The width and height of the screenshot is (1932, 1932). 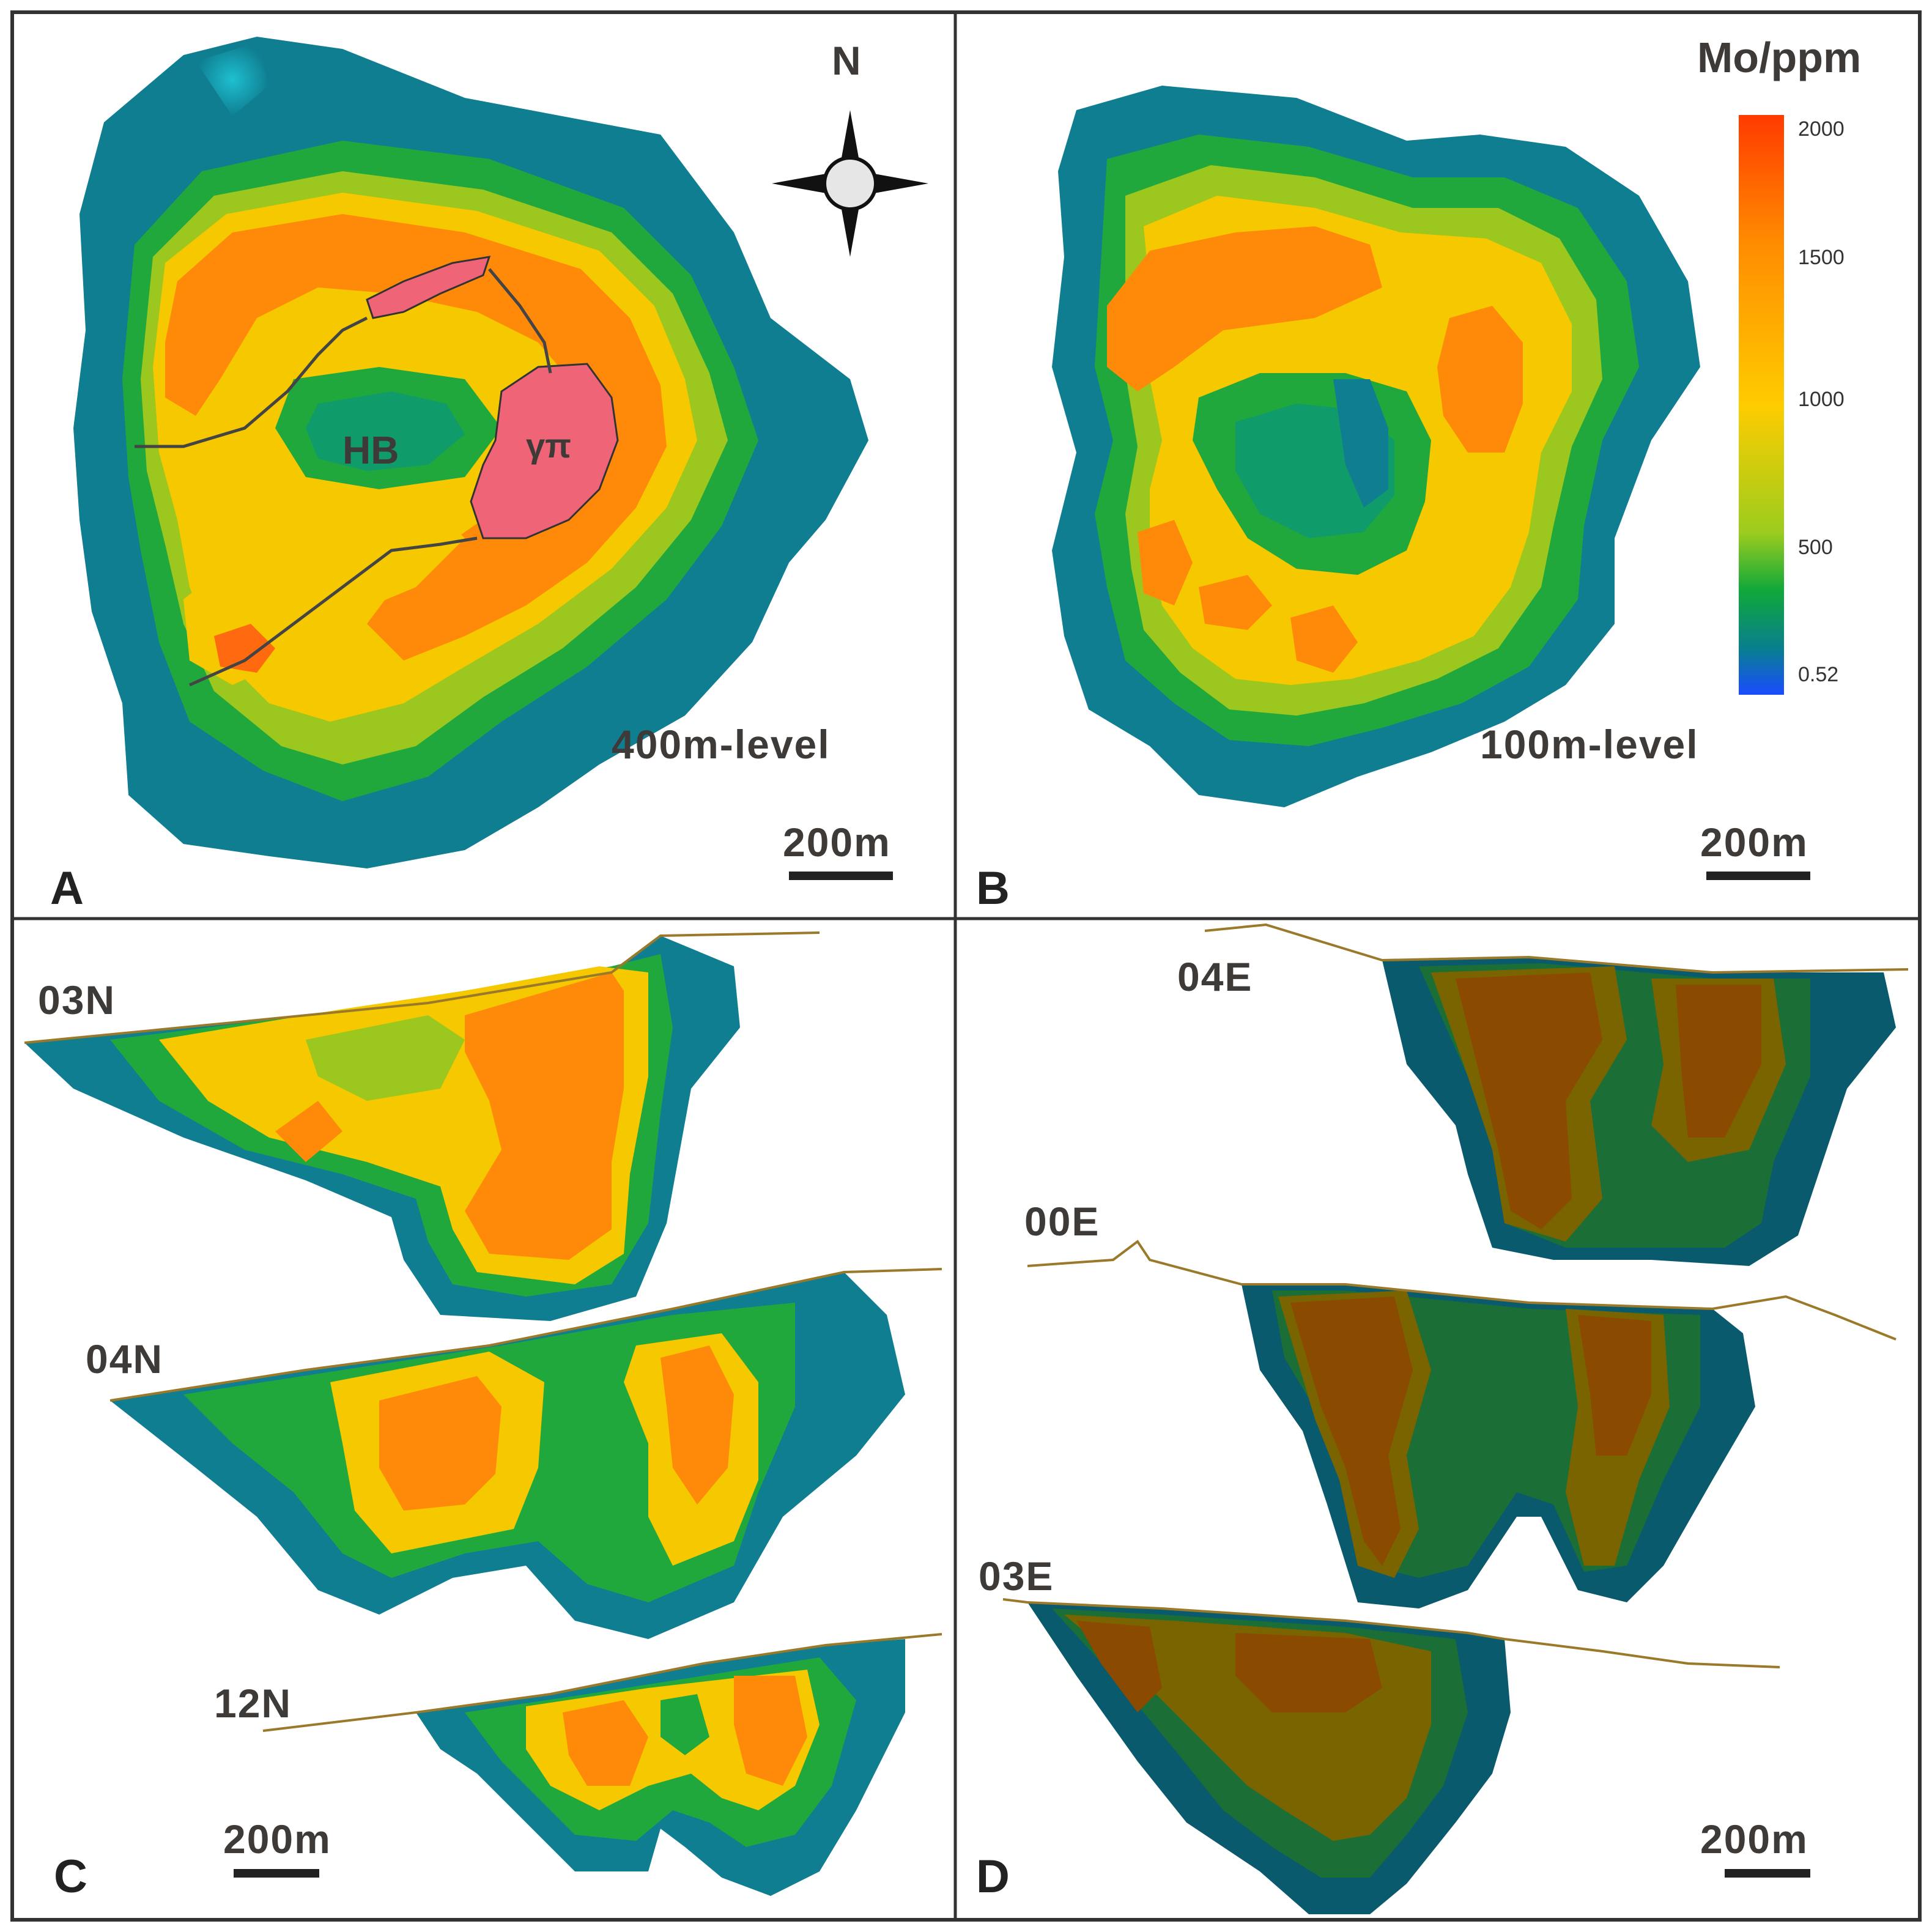 I want to click on panel-c-letter: C, so click(x=70, y=1877).